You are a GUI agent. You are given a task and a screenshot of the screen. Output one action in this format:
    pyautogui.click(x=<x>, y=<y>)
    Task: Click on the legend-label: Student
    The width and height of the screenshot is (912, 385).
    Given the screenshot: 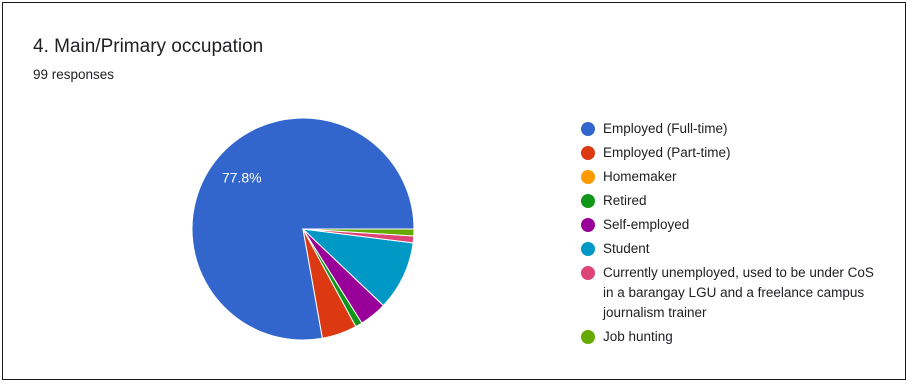 What is the action you would take?
    pyautogui.click(x=626, y=248)
    